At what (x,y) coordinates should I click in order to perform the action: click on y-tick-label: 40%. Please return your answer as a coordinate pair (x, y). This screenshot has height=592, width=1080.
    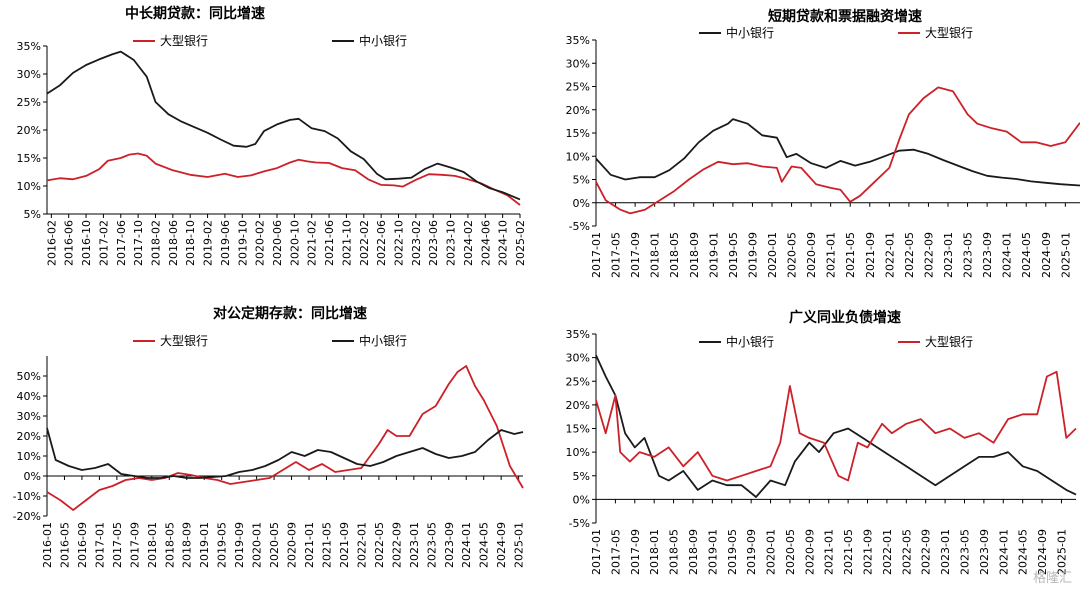
    Looking at the image, I should click on (29, 396).